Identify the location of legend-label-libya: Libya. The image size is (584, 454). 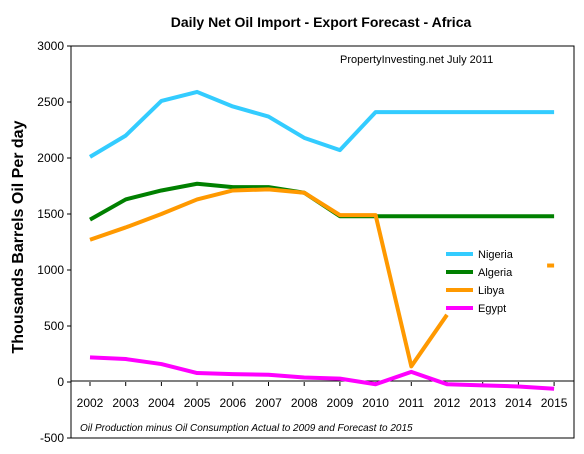
(491, 291).